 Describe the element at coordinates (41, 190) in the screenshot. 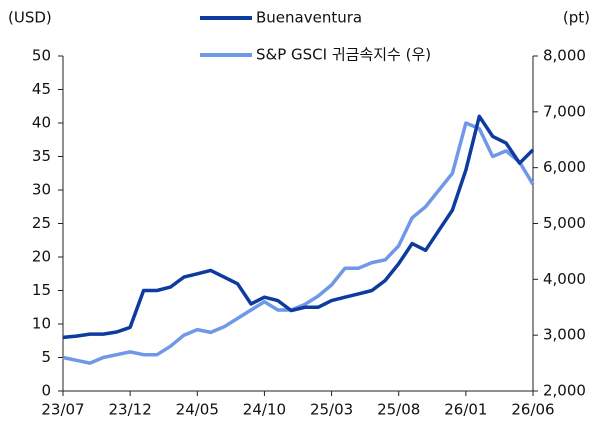

I see `y-tick-label: 30` at that location.